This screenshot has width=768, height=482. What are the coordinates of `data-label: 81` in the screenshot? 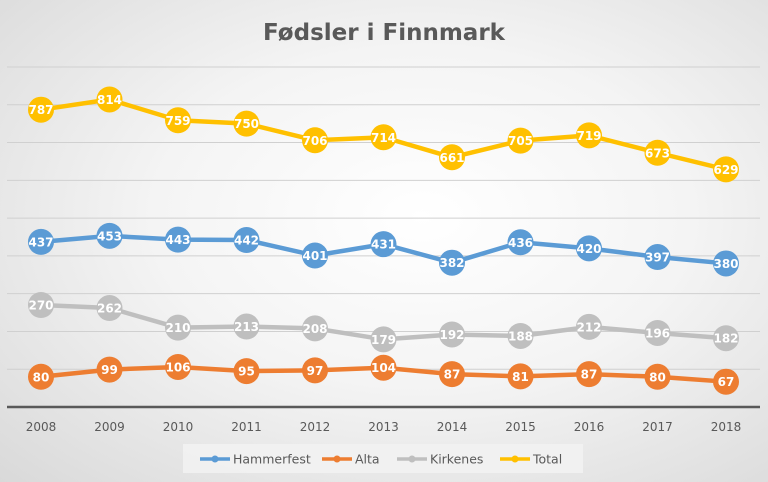 It's located at (520, 377).